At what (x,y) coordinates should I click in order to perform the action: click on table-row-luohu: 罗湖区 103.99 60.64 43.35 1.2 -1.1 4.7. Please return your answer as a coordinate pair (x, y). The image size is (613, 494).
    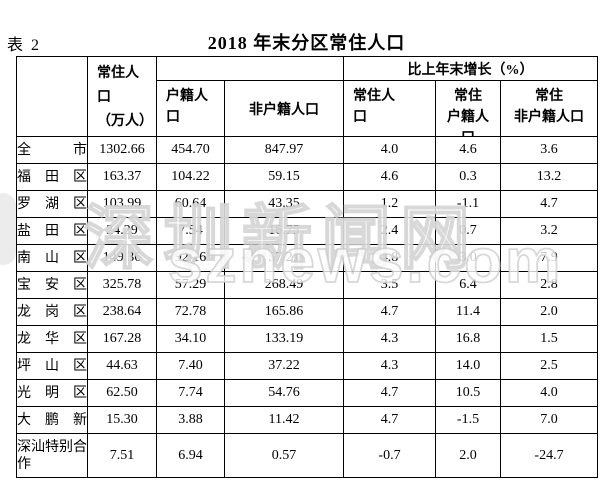
    Looking at the image, I should click on (307, 204).